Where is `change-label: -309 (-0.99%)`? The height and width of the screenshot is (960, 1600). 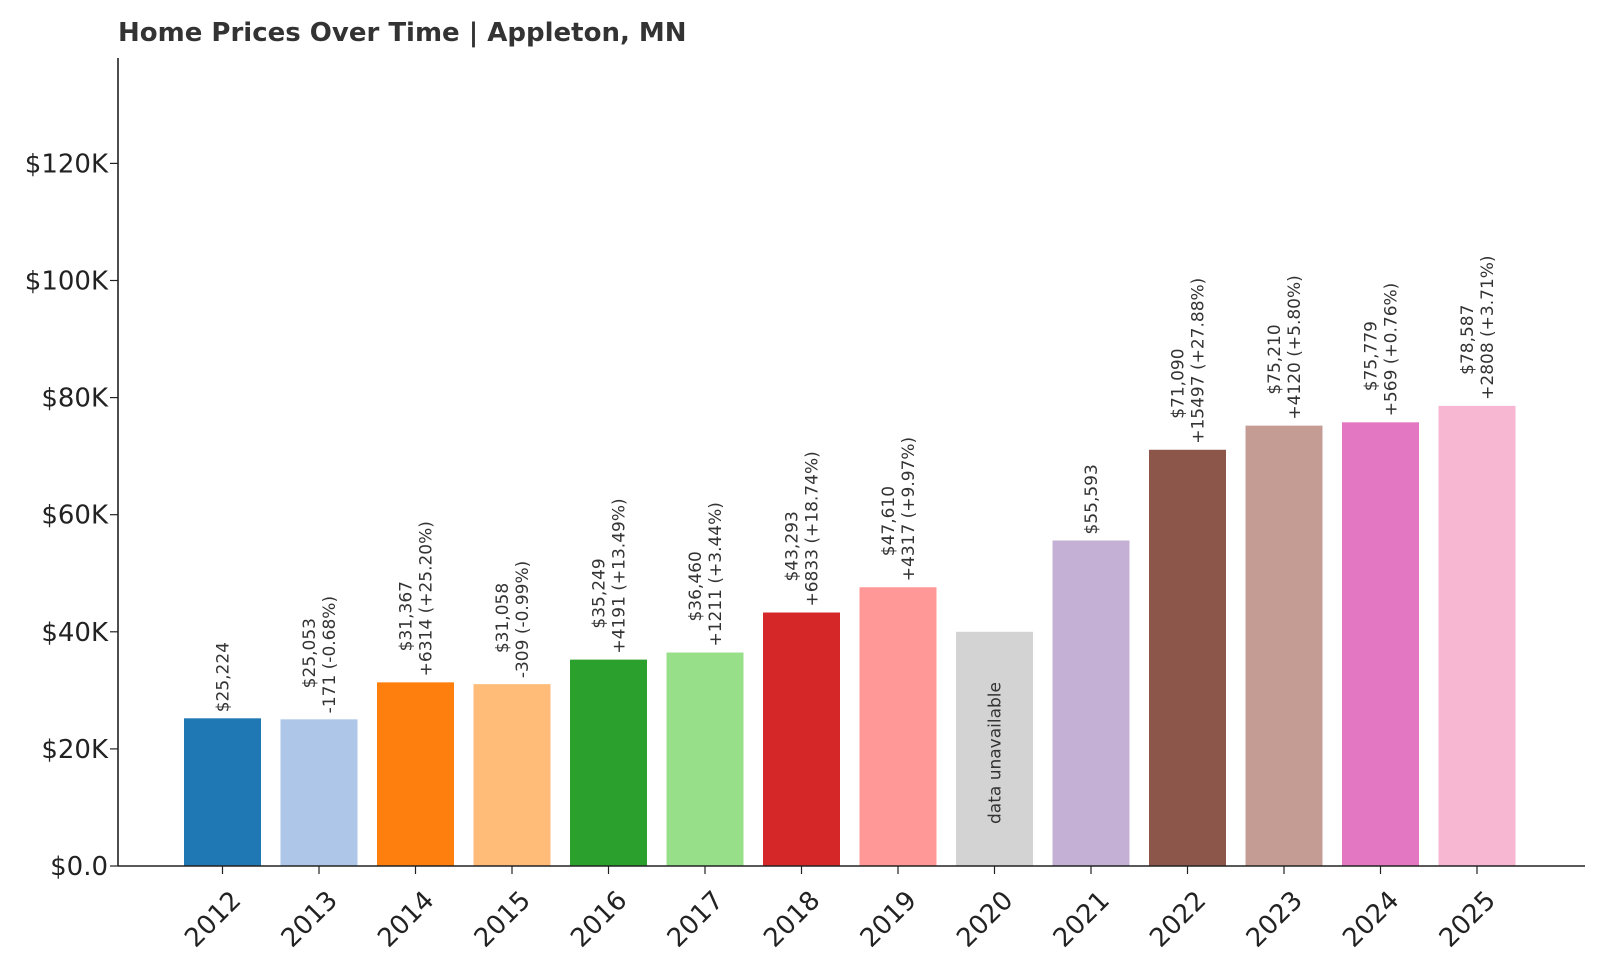 change-label: -309 (-0.99%) is located at coordinates (523, 619).